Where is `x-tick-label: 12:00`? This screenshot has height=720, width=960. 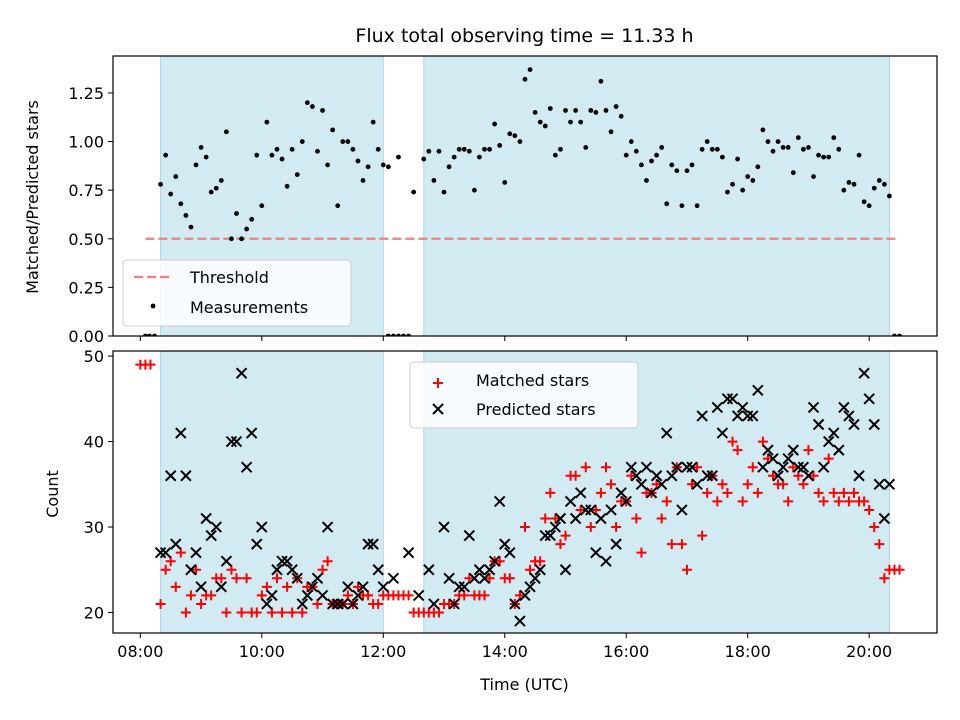 x-tick-label: 12:00 is located at coordinates (383, 651).